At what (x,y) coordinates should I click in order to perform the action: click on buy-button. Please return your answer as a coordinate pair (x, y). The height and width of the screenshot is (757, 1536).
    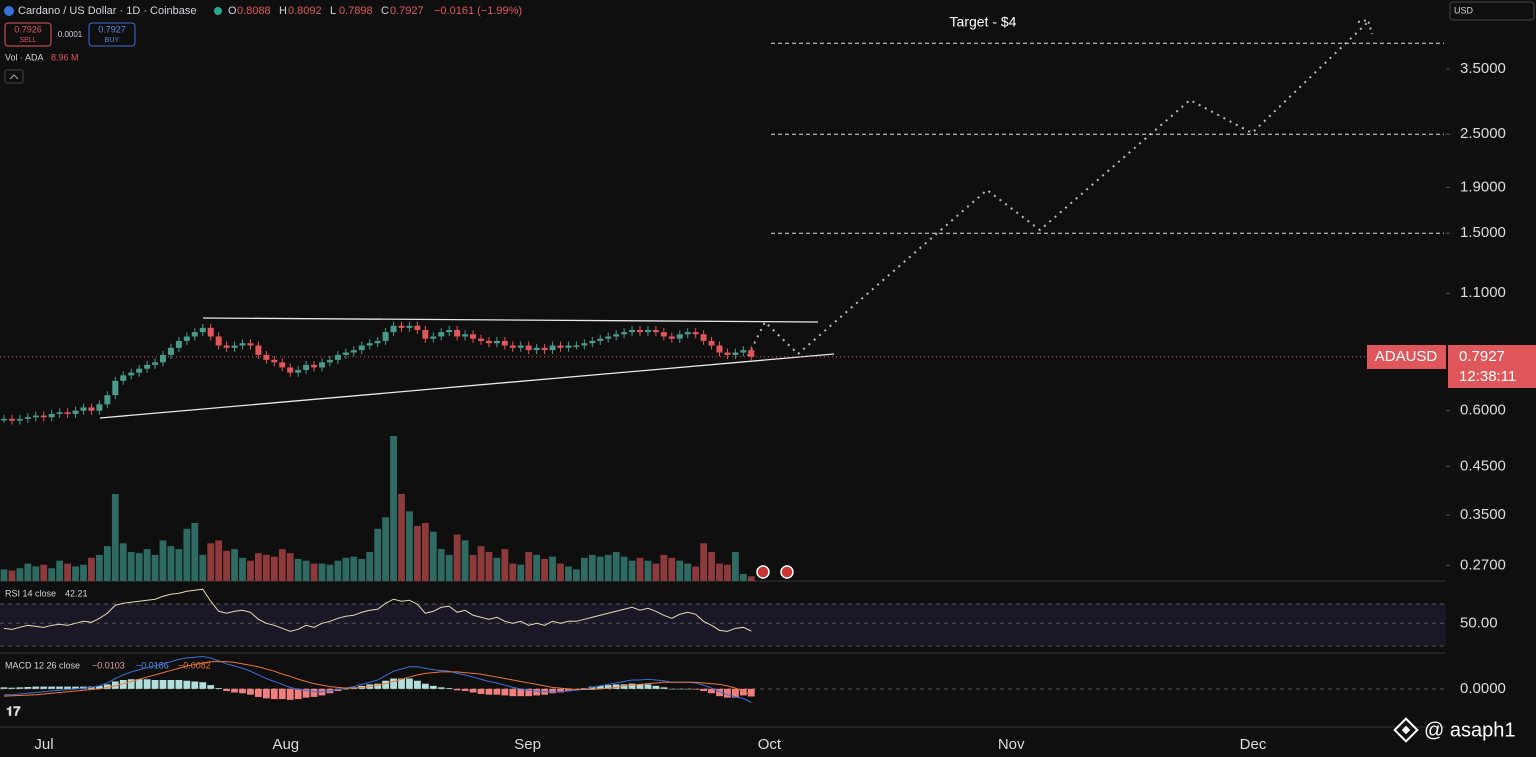
    Looking at the image, I should click on (112, 34).